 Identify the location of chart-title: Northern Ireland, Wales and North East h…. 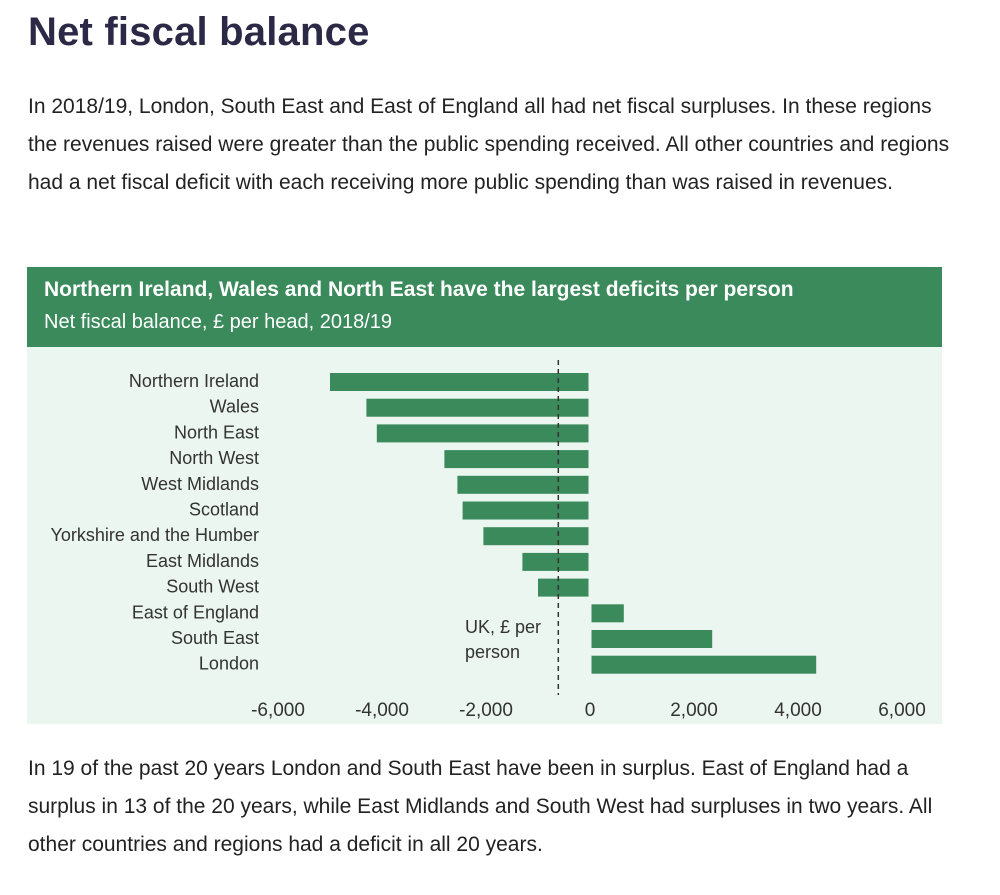
(419, 289).